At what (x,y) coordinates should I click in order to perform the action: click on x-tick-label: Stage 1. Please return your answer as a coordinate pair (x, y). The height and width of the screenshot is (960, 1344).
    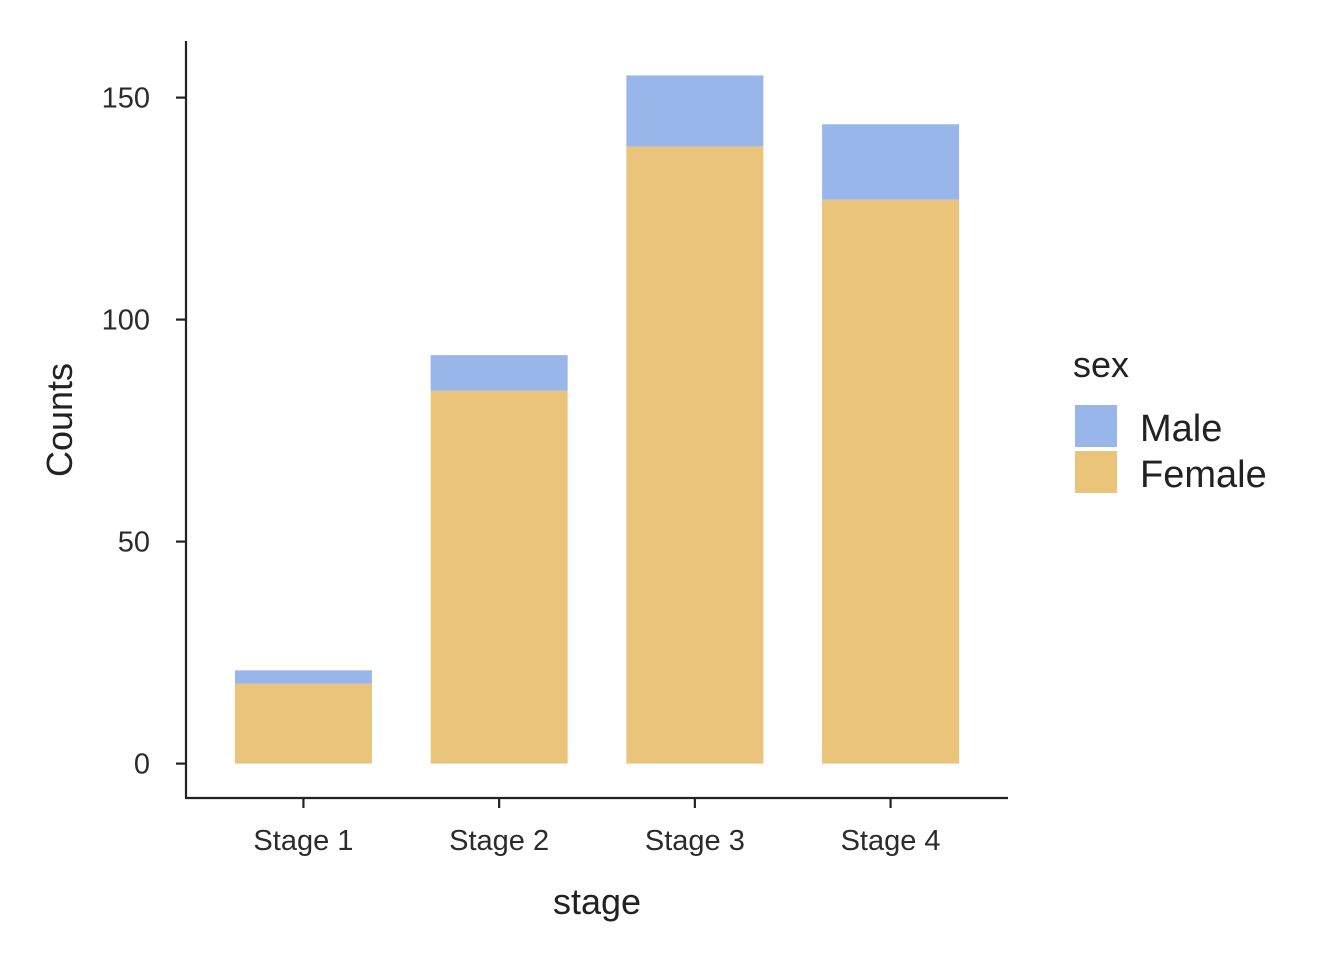
    Looking at the image, I should click on (303, 841).